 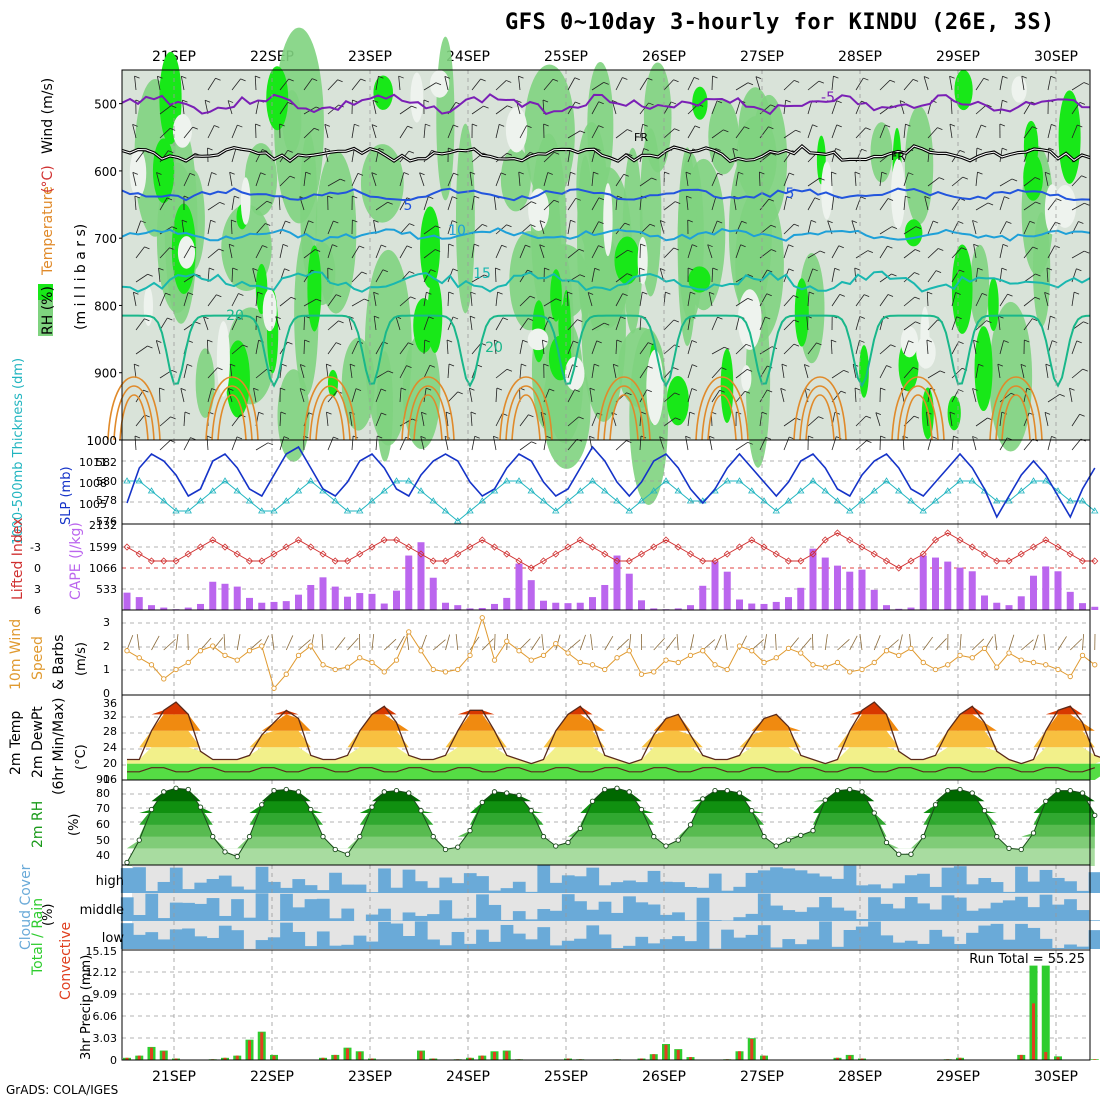 What do you see at coordinates (66, 961) in the screenshot?
I see `ylabel-precip-conv: Convective` at bounding box center [66, 961].